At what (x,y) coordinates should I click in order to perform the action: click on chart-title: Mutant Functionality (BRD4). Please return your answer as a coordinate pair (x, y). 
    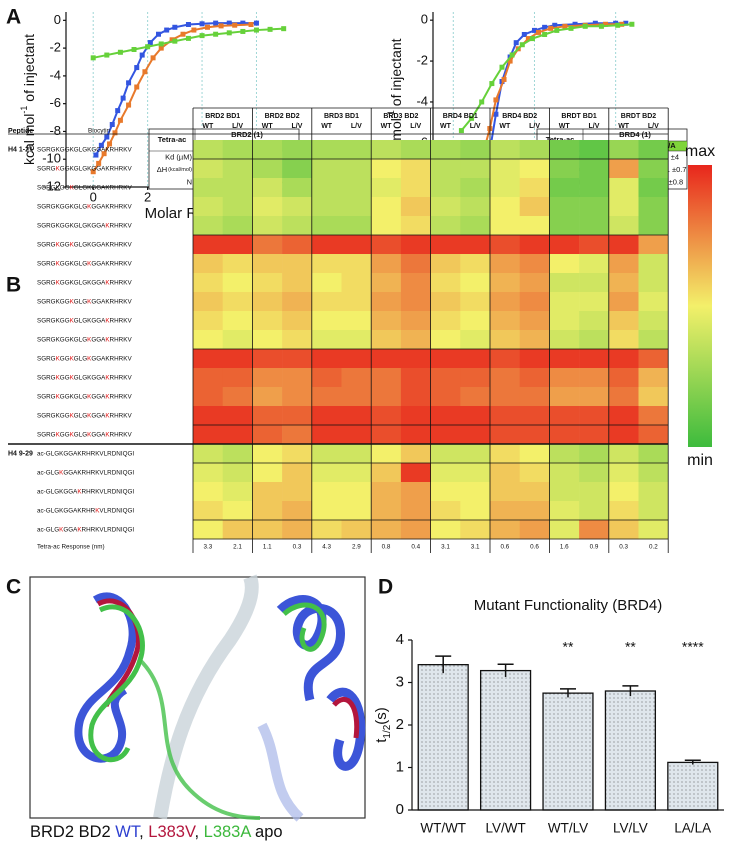
    Looking at the image, I should click on (568, 605).